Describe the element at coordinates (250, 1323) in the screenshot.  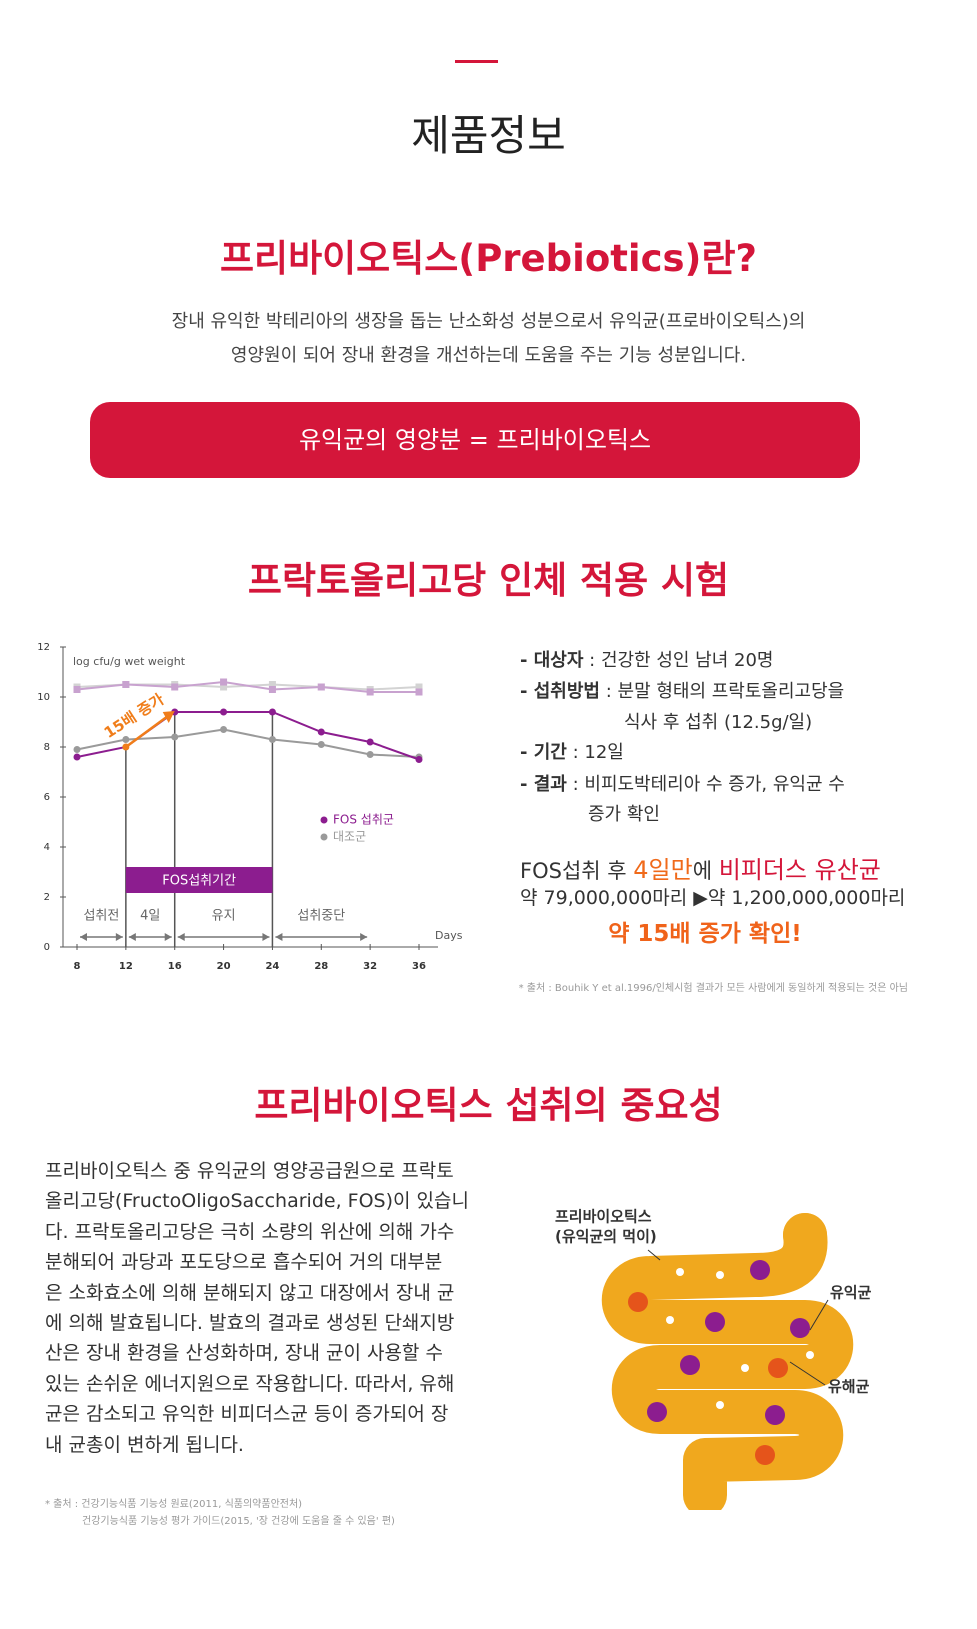
I see `paragraph-line: 에 의해 발효됩니다. 발효의 결과로 생성된 단쇄지방` at that location.